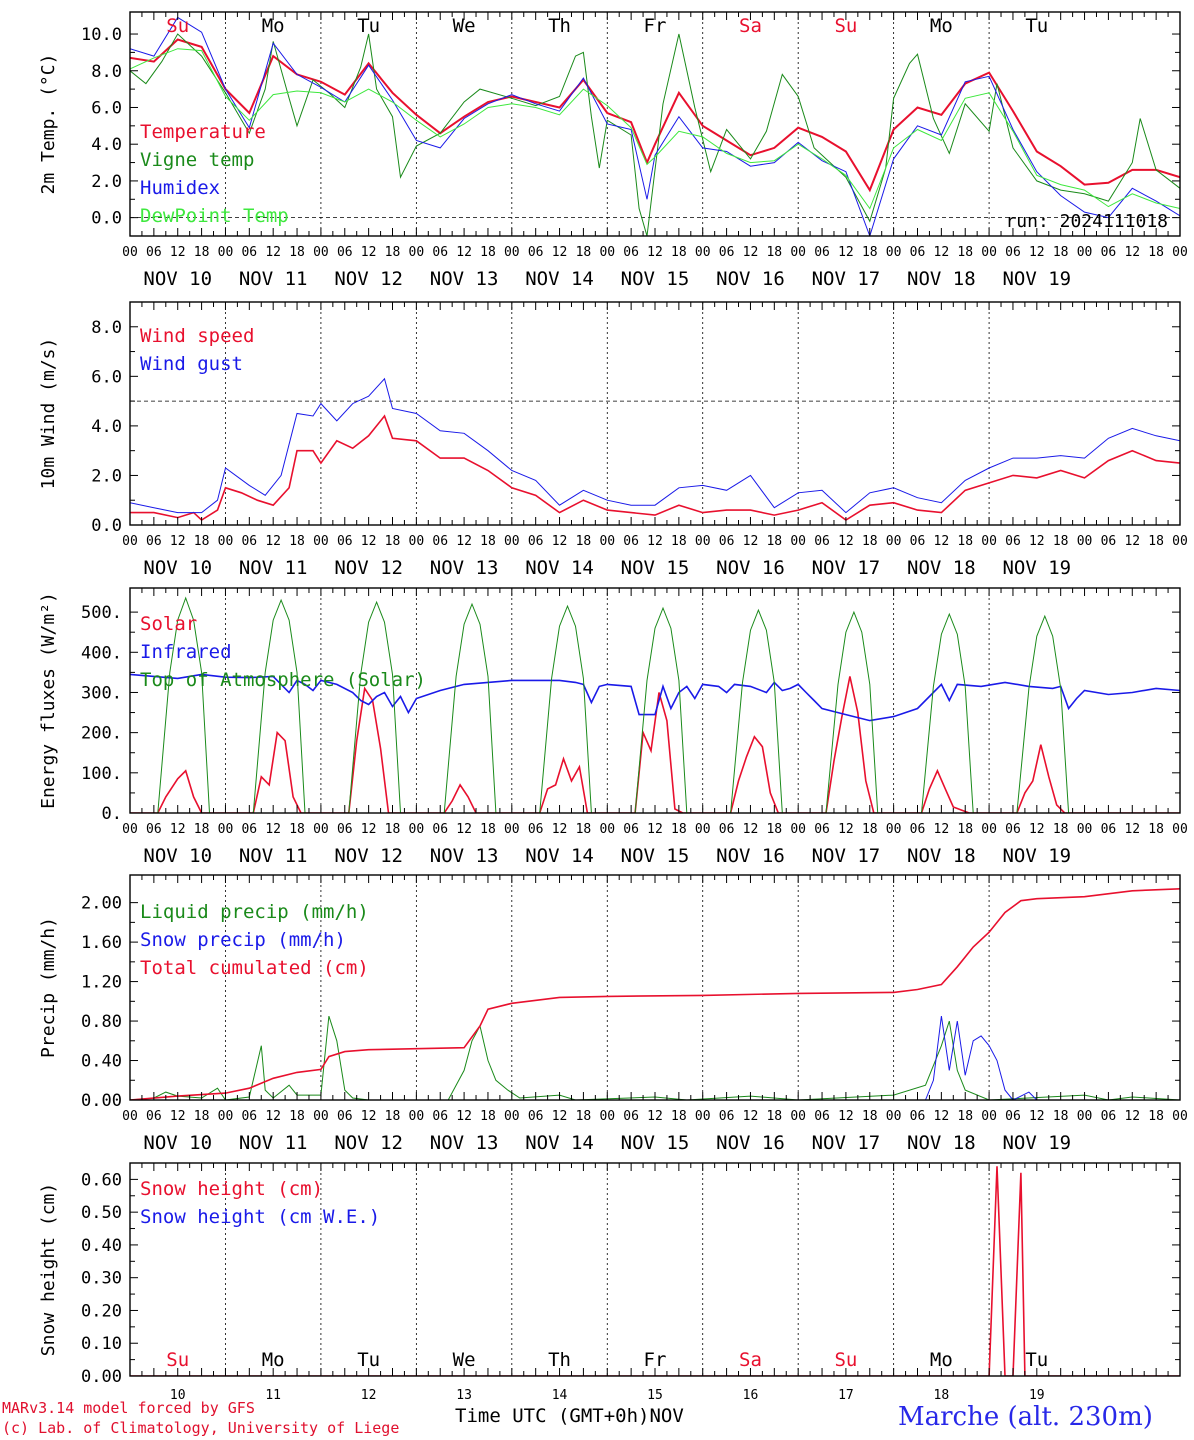 This screenshot has height=1440, width=1194. Describe the element at coordinates (559, 26) in the screenshot. I see `day-of-week-label: Th` at that location.